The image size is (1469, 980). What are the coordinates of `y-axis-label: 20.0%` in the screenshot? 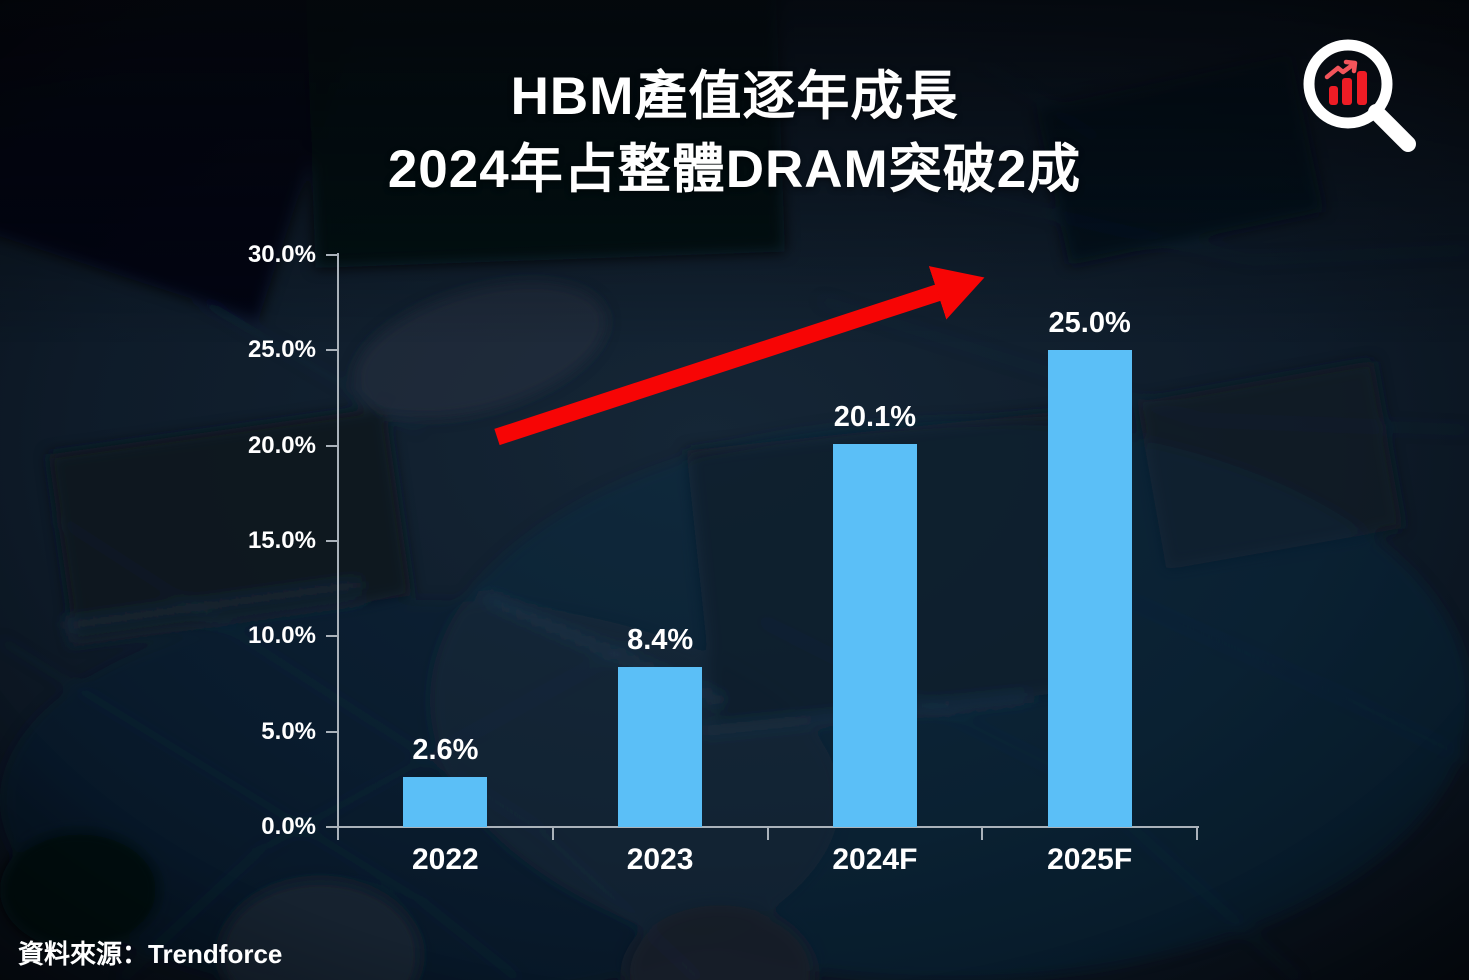 It's located at (281, 445).